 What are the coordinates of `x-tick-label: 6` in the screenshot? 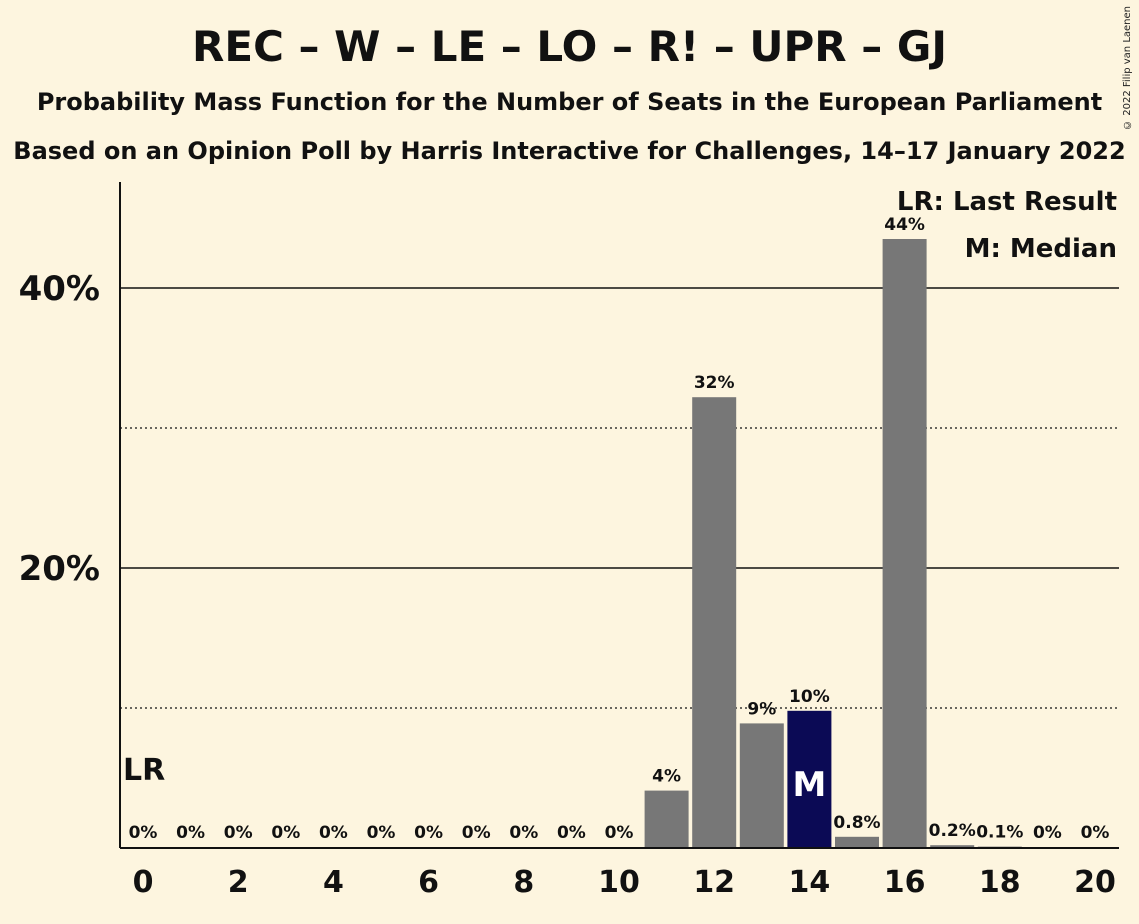 It's located at (428, 882).